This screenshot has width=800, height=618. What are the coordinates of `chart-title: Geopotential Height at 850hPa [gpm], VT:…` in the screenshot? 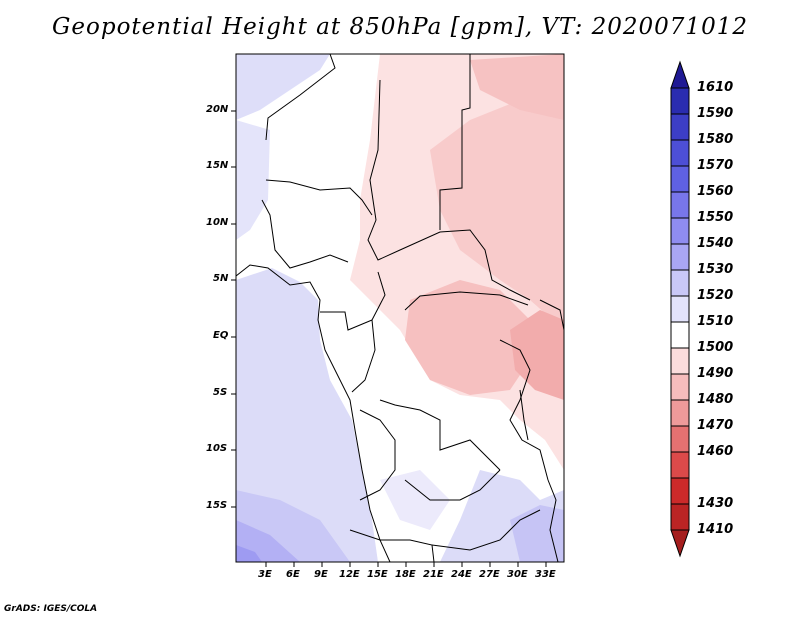 It's located at (400, 27).